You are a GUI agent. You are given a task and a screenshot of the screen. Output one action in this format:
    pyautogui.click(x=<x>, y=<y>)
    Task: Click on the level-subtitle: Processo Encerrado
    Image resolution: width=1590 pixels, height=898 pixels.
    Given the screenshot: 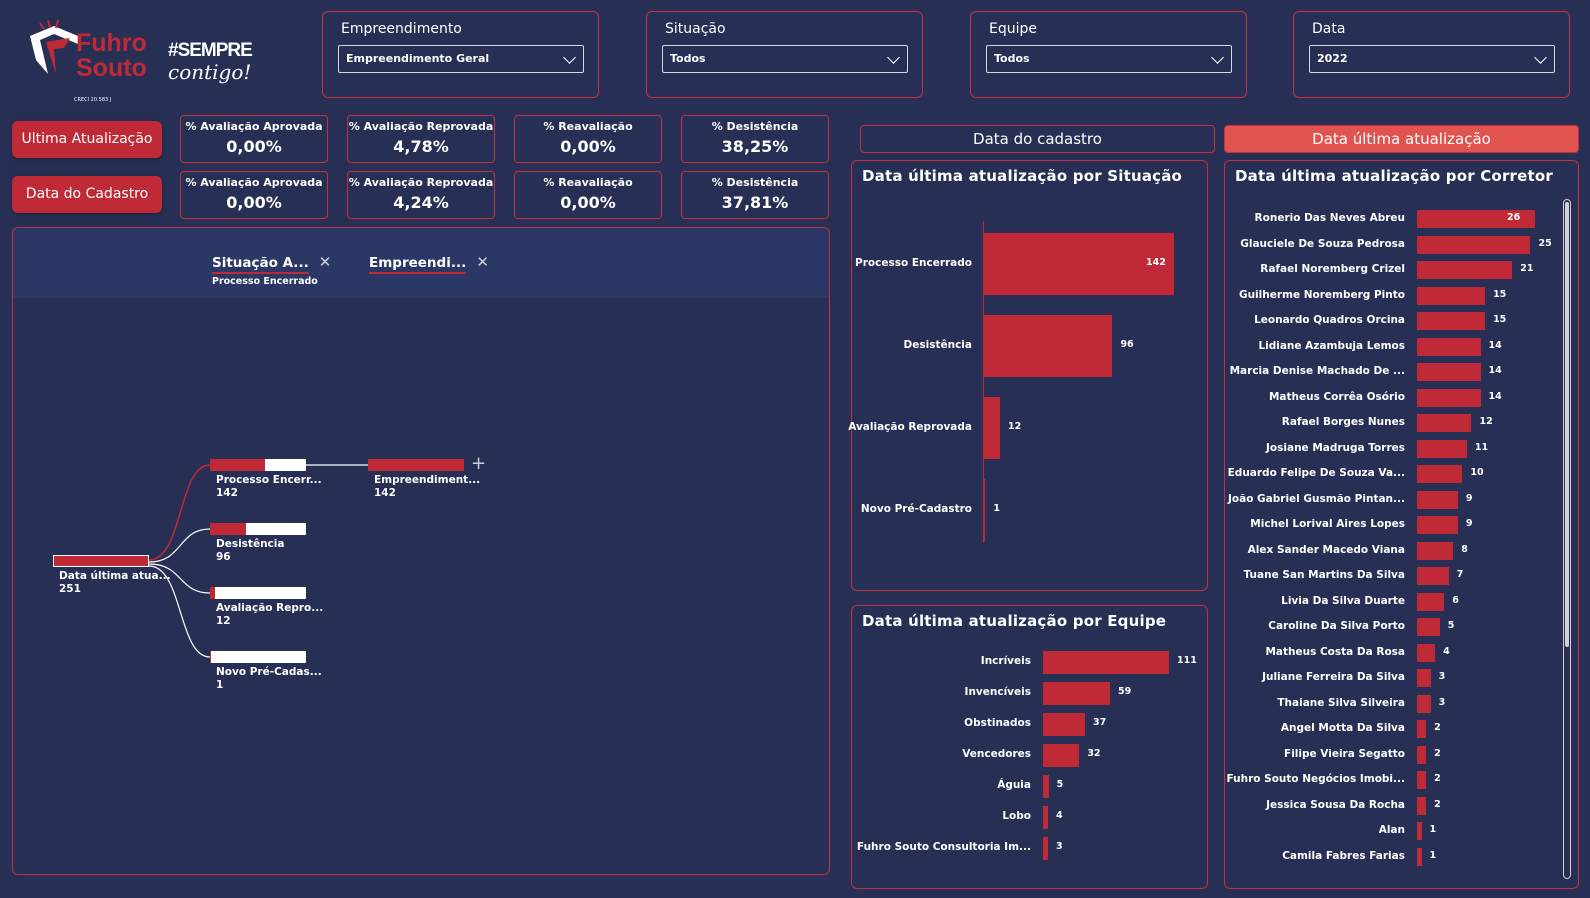 What is the action you would take?
    pyautogui.click(x=265, y=281)
    